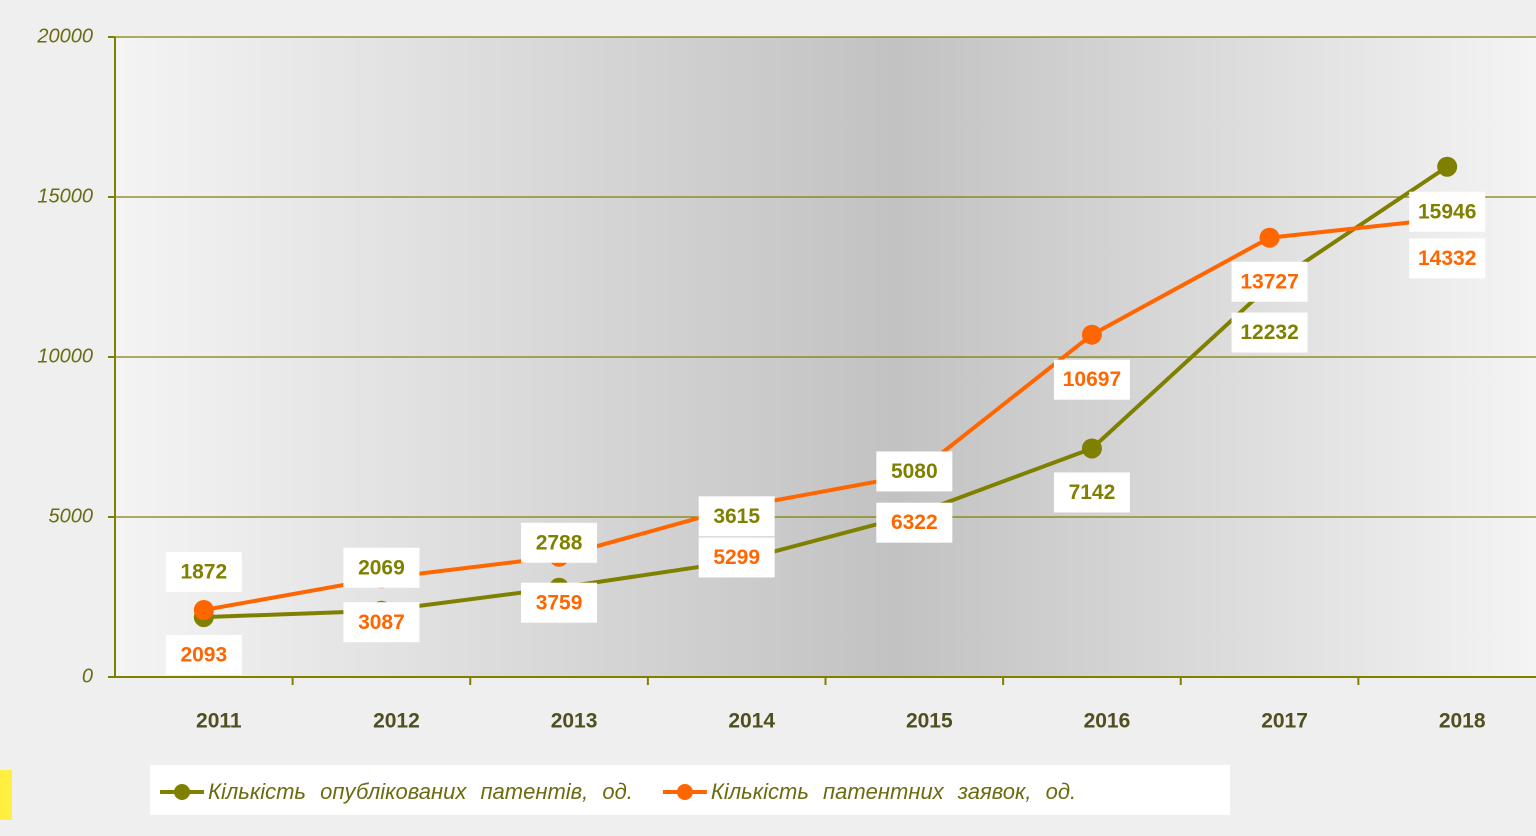  What do you see at coordinates (6, 795) in the screenshot?
I see `decoration` at bounding box center [6, 795].